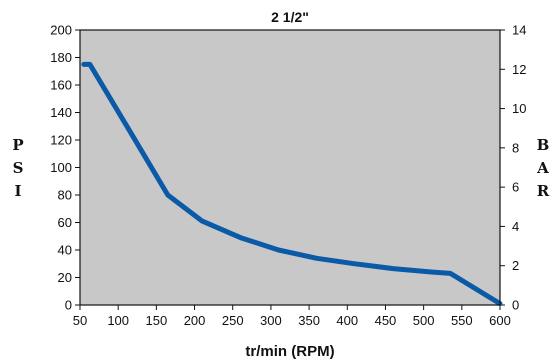 The width and height of the screenshot is (557, 363). Describe the element at coordinates (515, 147) in the screenshot. I see `y-right-tick-label: 8` at that location.